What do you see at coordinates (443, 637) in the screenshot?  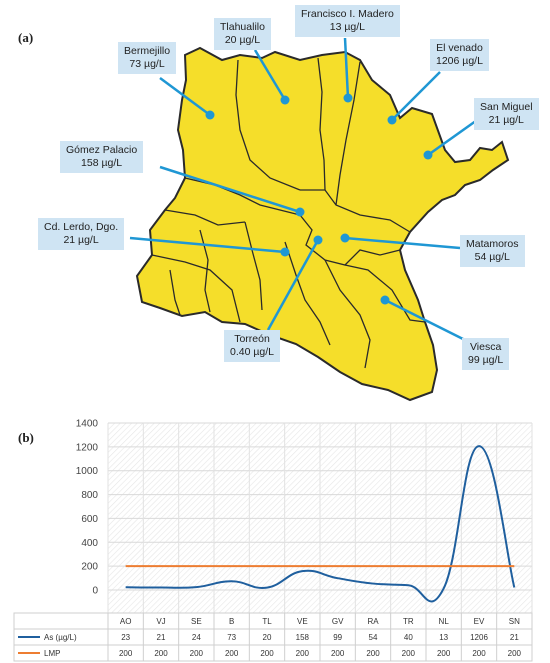 I see `table-cell-value: 13` at bounding box center [443, 637].